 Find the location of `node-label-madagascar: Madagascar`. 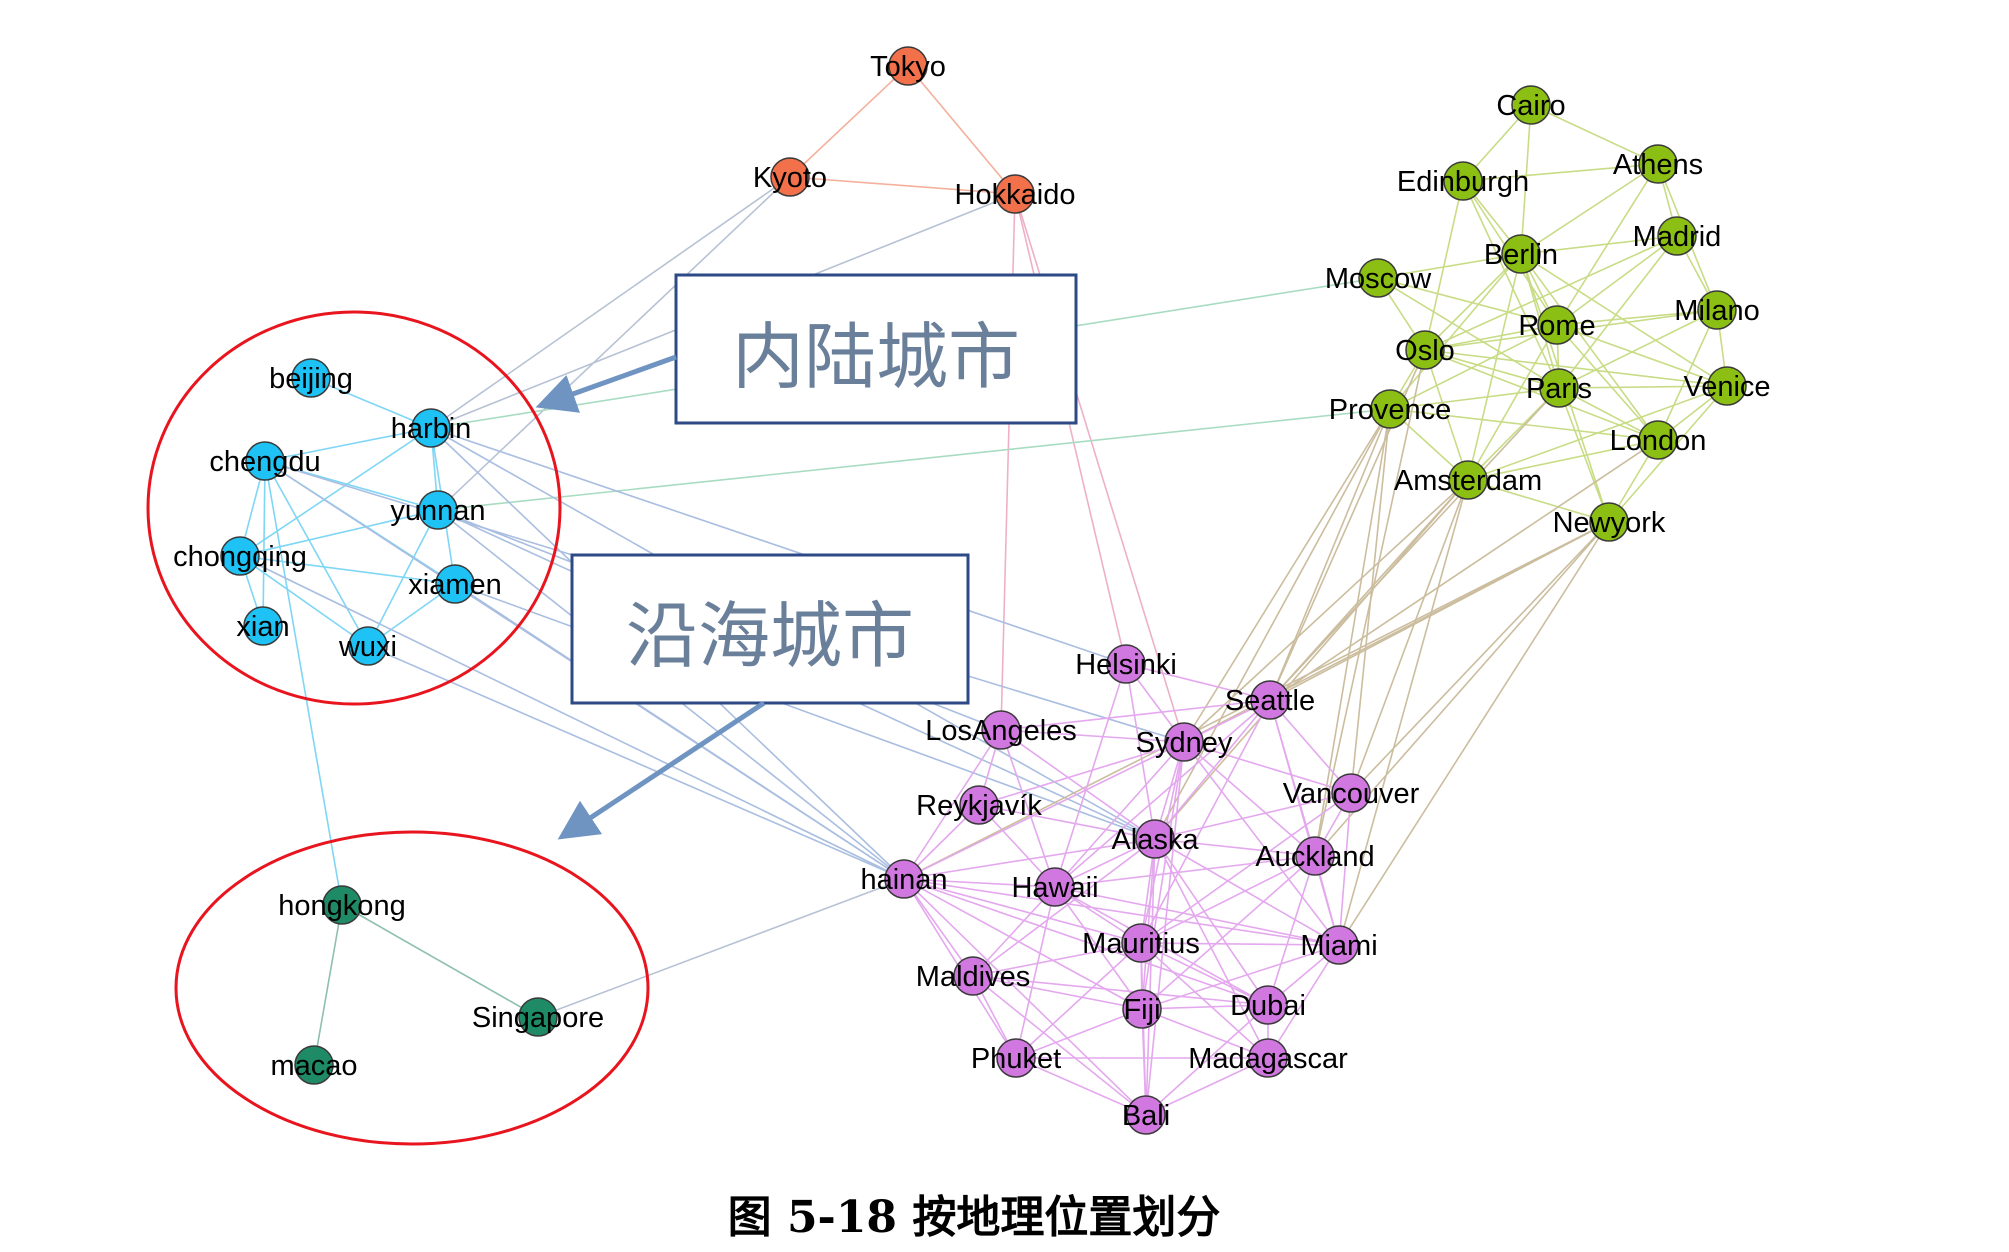

node-label-madagascar: Madagascar is located at coordinates (1268, 1059).